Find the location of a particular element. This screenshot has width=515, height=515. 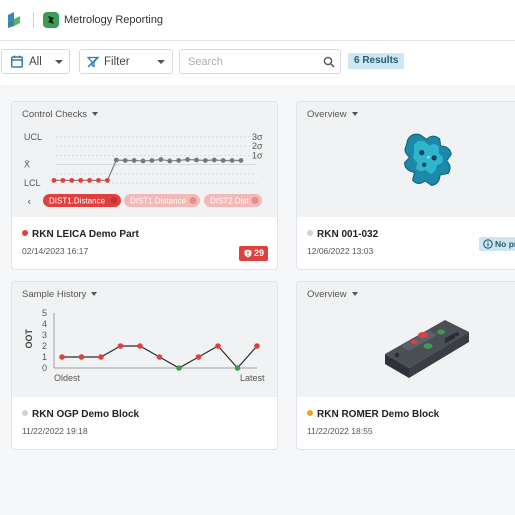

hexagon-logo-icon is located at coordinates (14, 20).